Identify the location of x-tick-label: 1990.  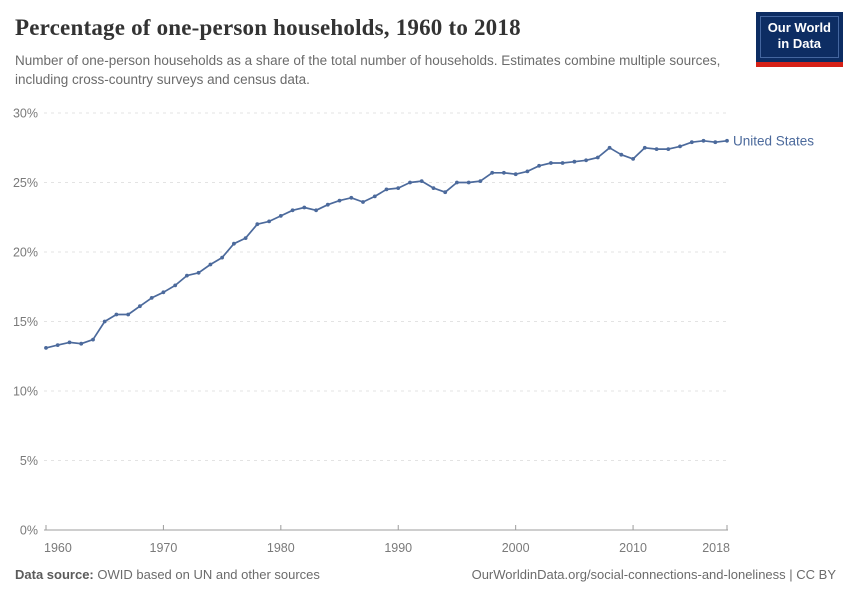
(398, 548).